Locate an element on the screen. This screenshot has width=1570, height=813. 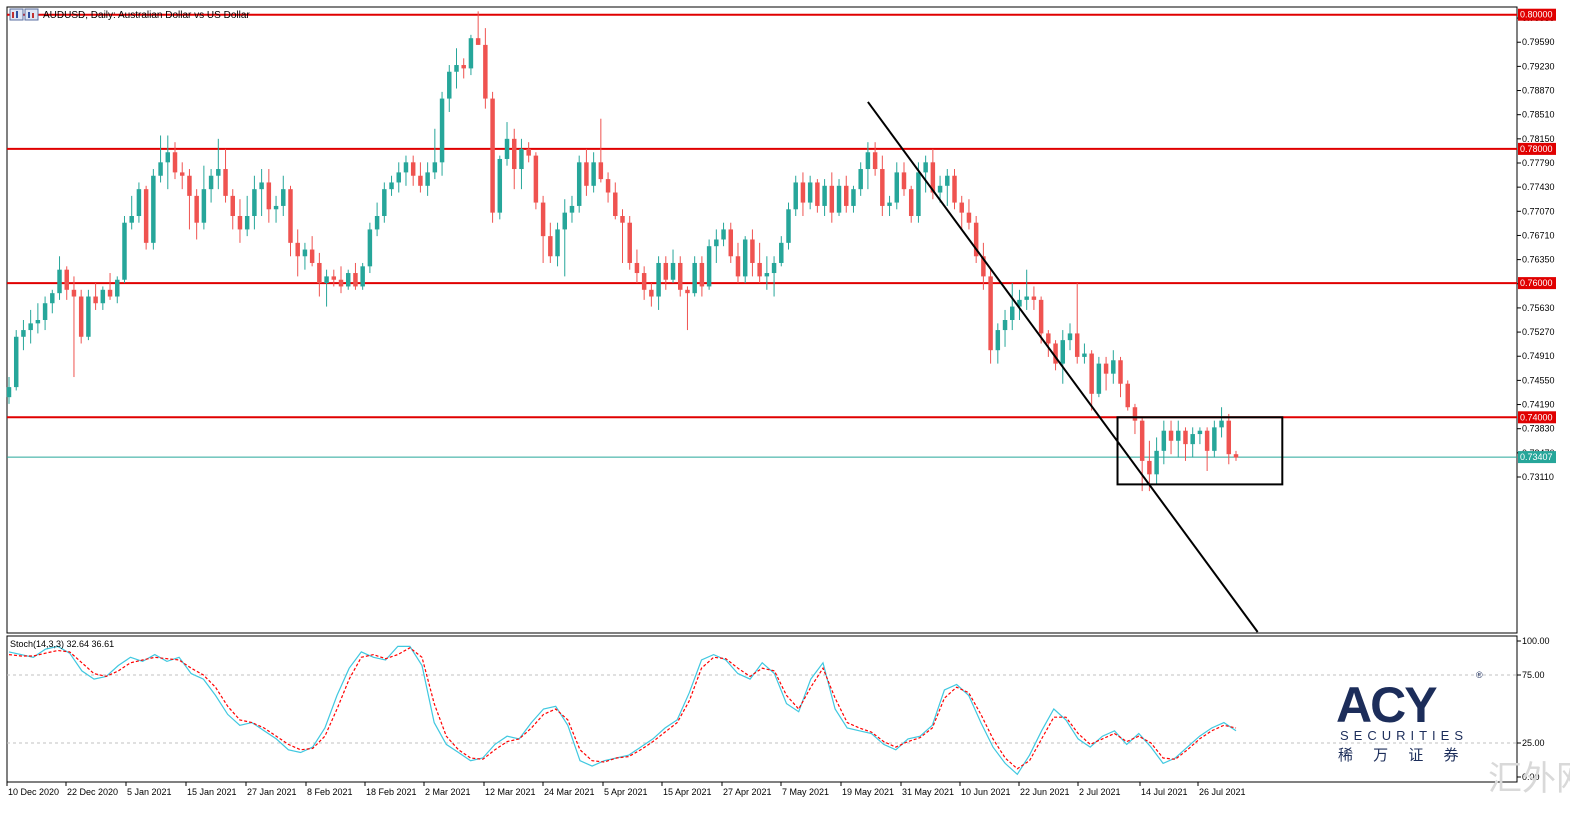
y-tick-label: 0.76710 is located at coordinates (1538, 235).